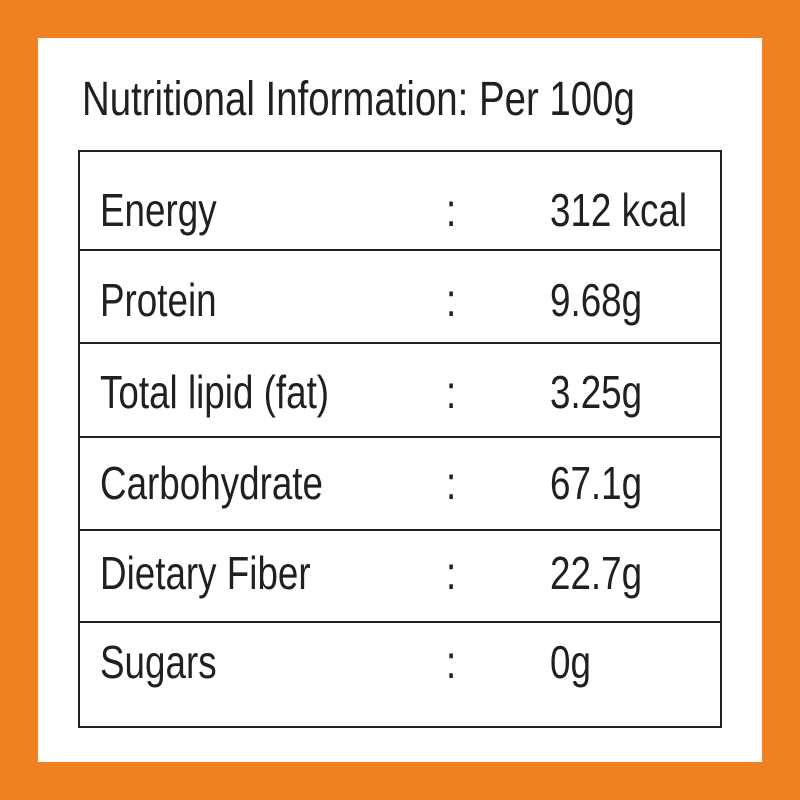 Image resolution: width=800 pixels, height=800 pixels. What do you see at coordinates (596, 300) in the screenshot?
I see `row-value: 9.68g` at bounding box center [596, 300].